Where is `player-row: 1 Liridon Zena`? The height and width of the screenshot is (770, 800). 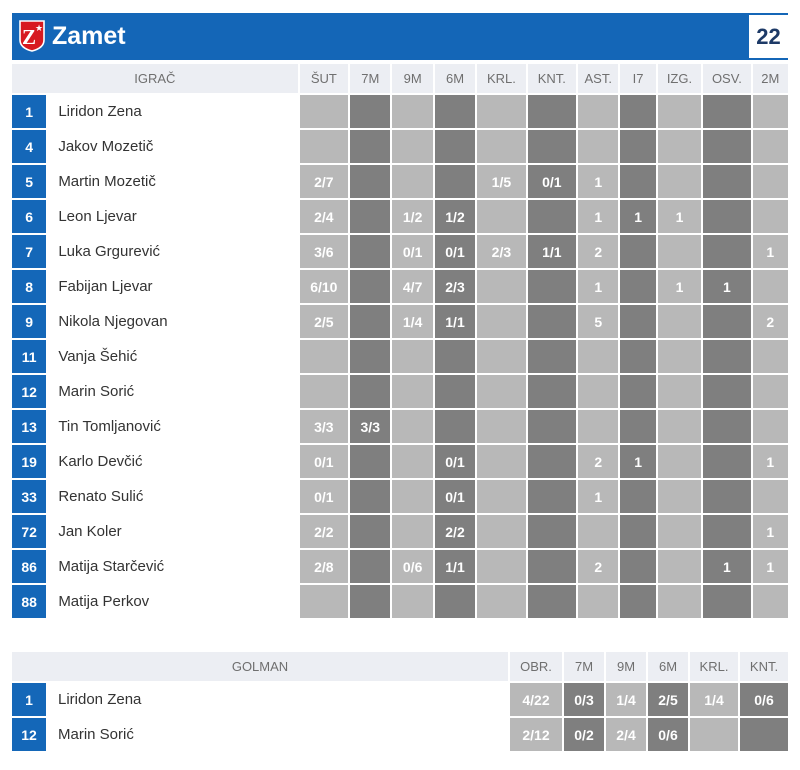
player-row: 1 Liridon Zena is located at coordinates (400, 111).